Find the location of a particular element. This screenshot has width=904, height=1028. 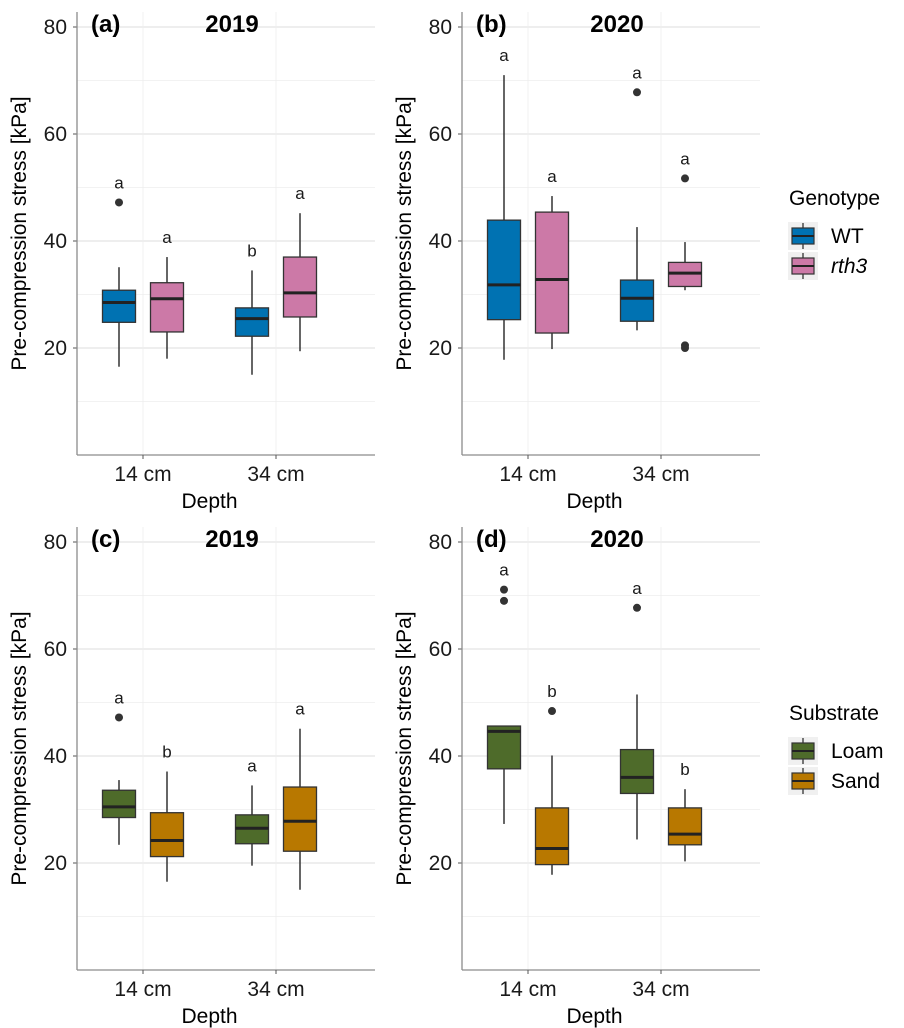

panel-label: (a) is located at coordinates (105, 24).